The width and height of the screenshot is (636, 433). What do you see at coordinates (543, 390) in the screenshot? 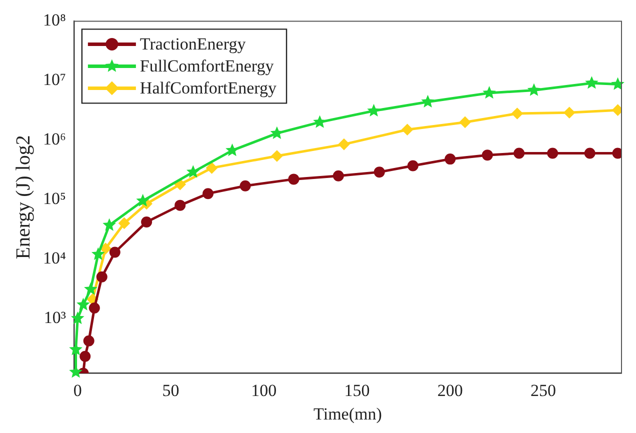
I see `x-tick-label: 250` at bounding box center [543, 390].